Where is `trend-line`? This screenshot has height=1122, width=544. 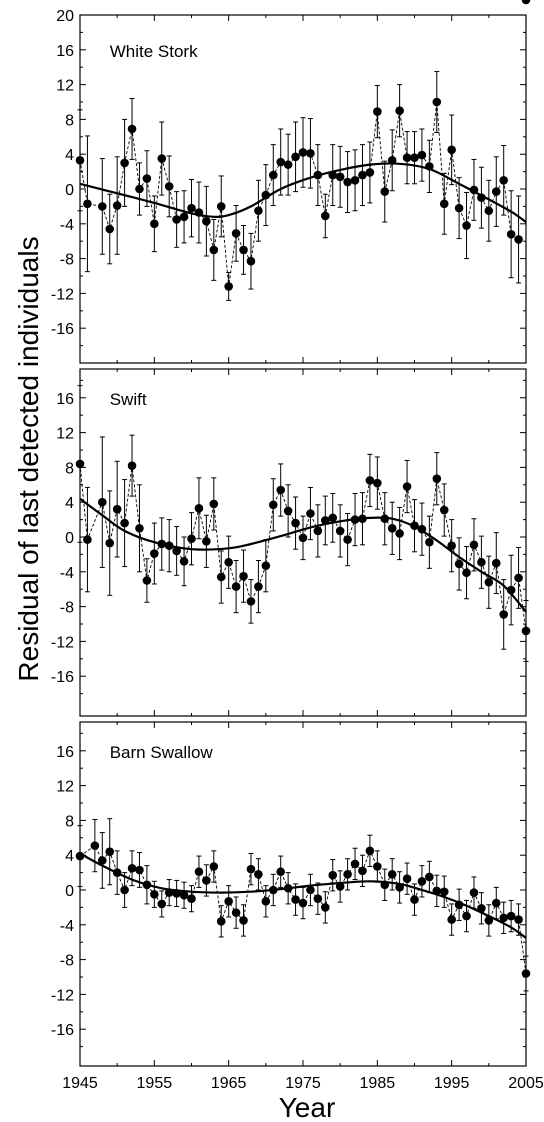 trend-line is located at coordinates (303, 895).